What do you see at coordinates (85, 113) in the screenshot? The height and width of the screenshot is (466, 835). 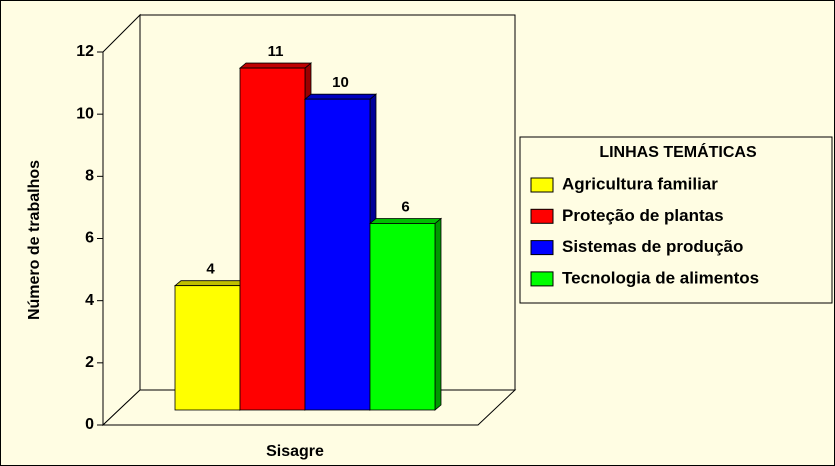 I see `y-tick-label: 10` at bounding box center [85, 113].